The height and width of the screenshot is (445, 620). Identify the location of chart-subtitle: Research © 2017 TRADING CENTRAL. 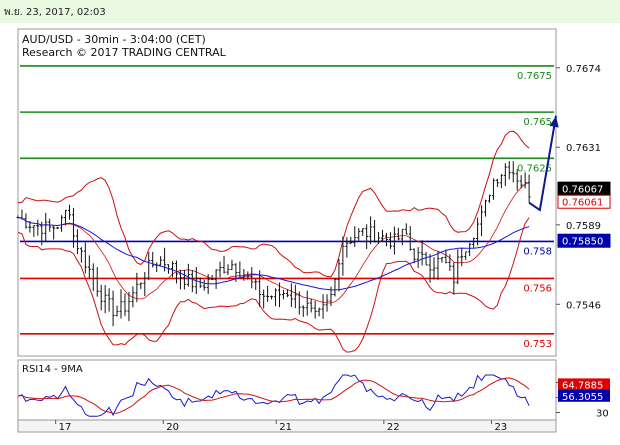
(124, 52).